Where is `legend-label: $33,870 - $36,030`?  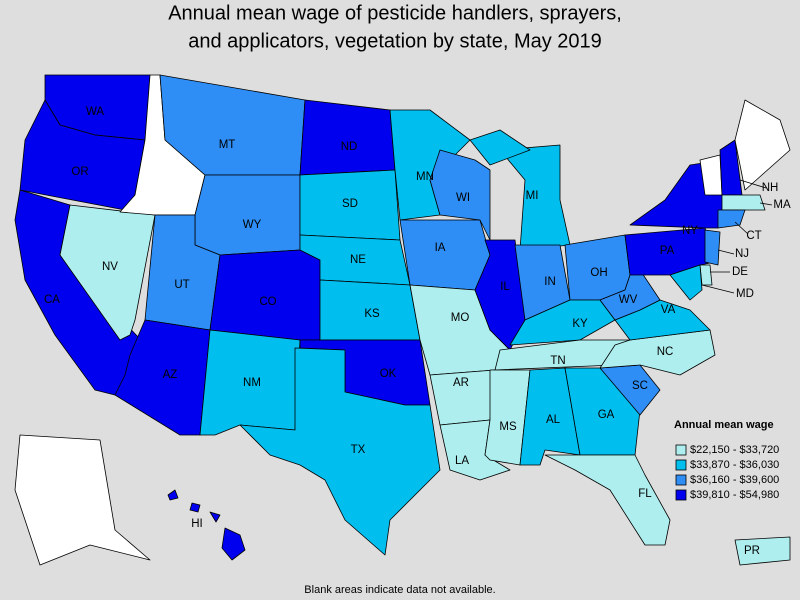
legend-label: $33,870 - $36,030 is located at coordinates (734, 465).